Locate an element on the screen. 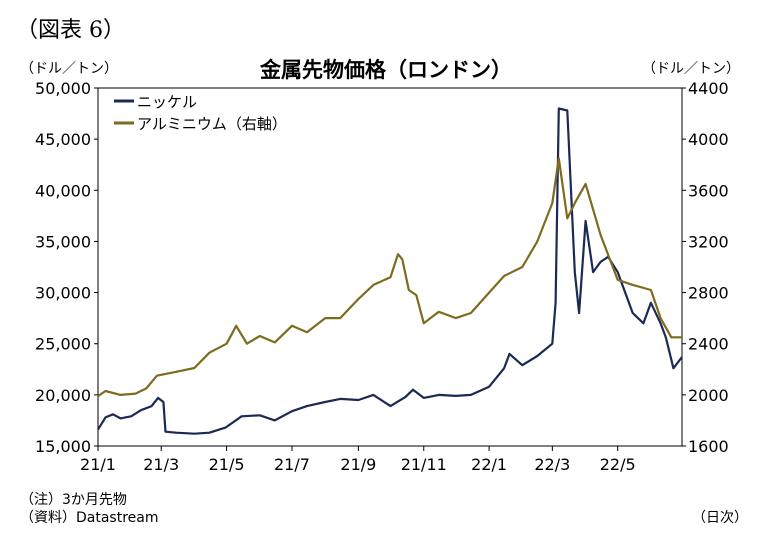  right-axis-tick-label: 1600 is located at coordinates (708, 446).